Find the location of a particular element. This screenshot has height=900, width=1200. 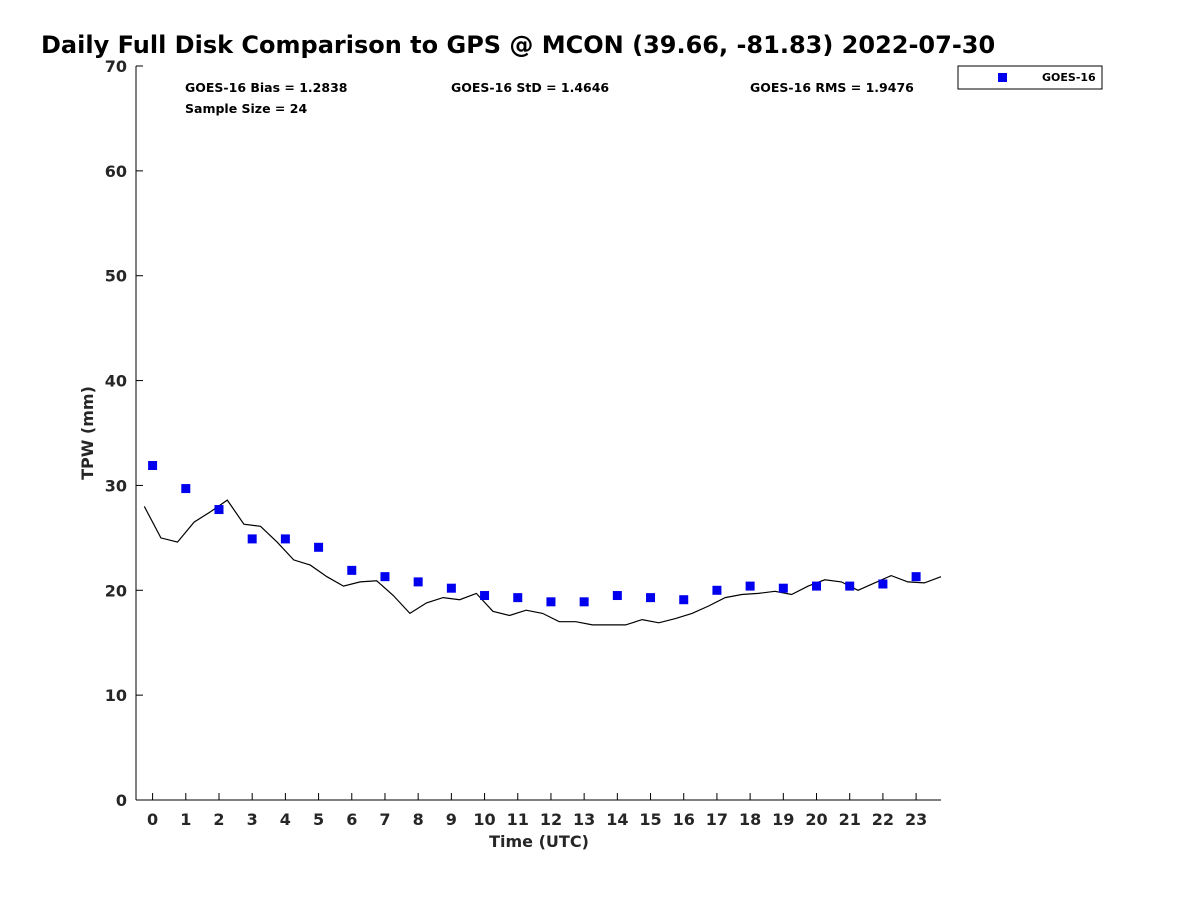

y-tick-label: 40 is located at coordinates (116, 381).